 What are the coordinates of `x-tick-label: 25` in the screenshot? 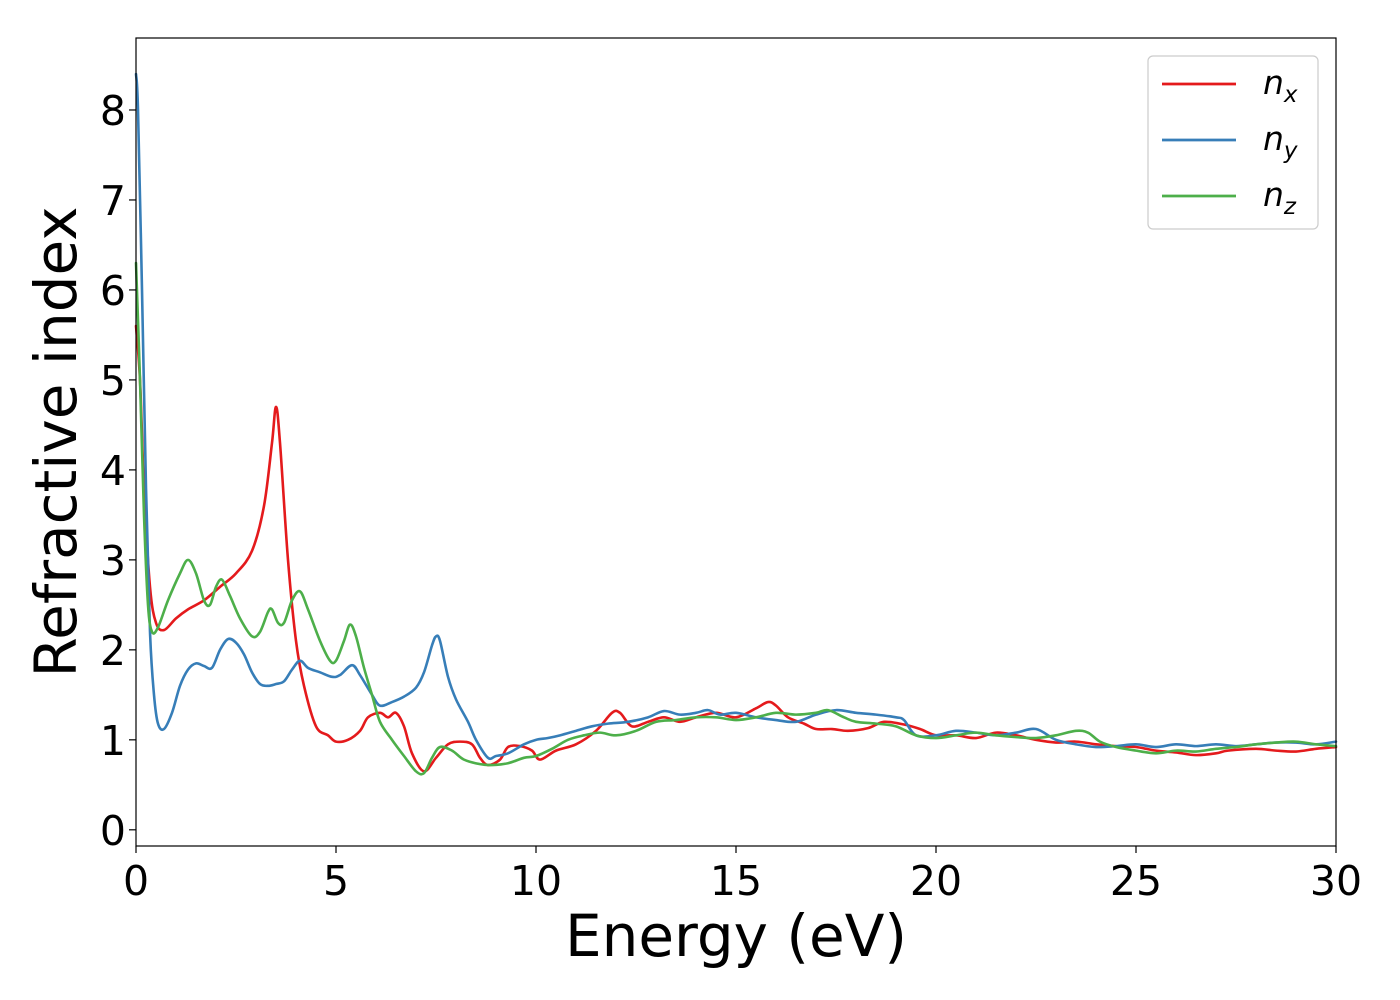 It's located at (1136, 881).